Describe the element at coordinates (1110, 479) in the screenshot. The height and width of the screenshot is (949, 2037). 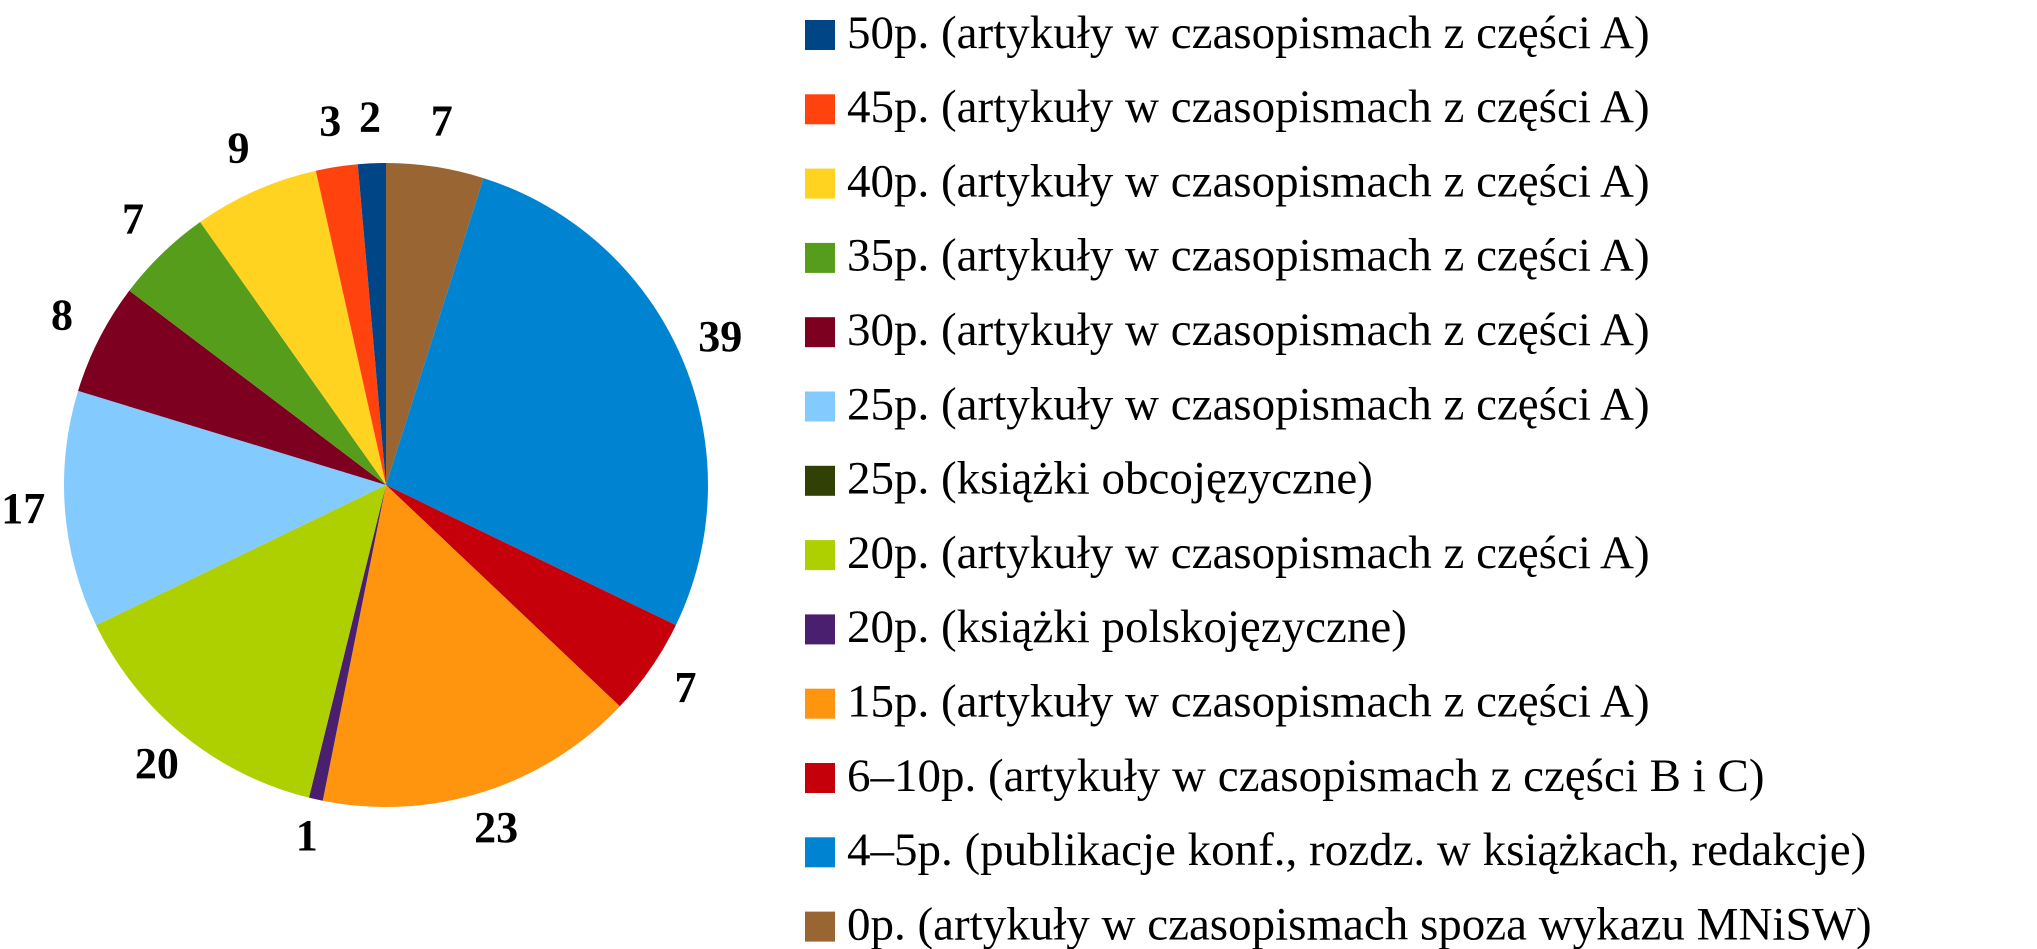
I see `legend-label: 25p. (książki obcojęzyczne)` at that location.